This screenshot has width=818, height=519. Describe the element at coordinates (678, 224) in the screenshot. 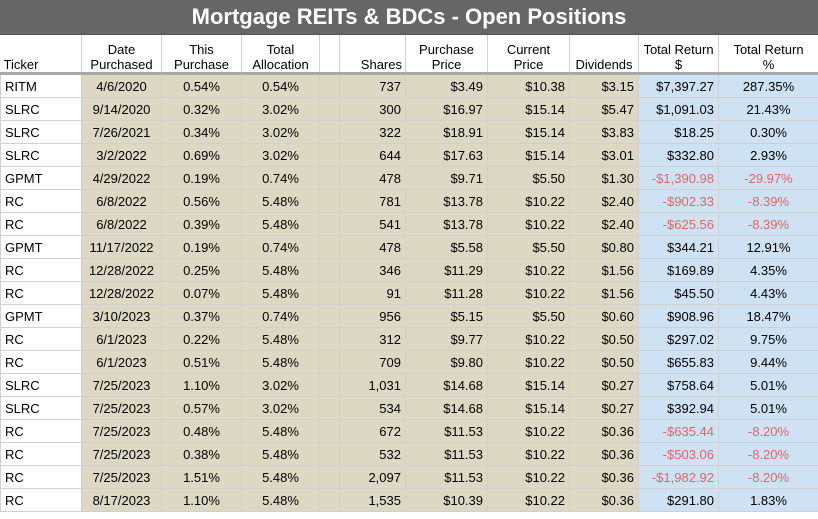

I see `cell-total-return: -$625.56` at that location.